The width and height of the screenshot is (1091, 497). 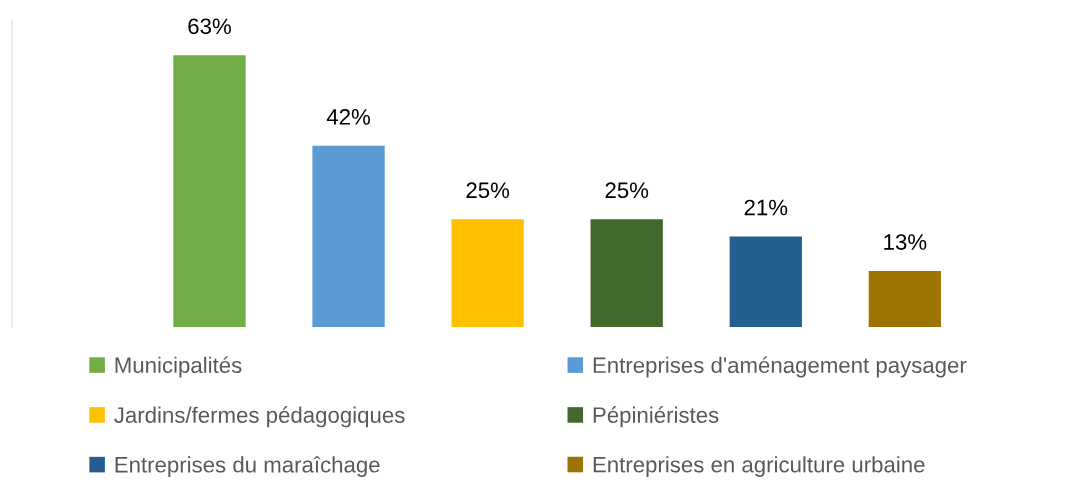 I want to click on data-label: 42%, so click(x=348, y=117).